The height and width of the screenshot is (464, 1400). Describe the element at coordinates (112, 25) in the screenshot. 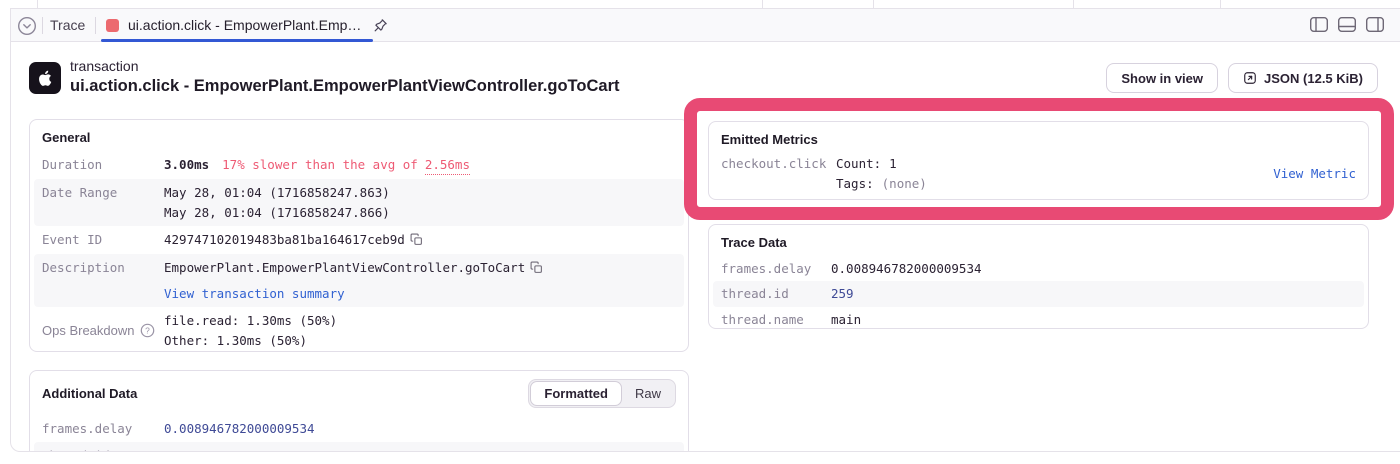

I see `transaction-type-swatch` at that location.